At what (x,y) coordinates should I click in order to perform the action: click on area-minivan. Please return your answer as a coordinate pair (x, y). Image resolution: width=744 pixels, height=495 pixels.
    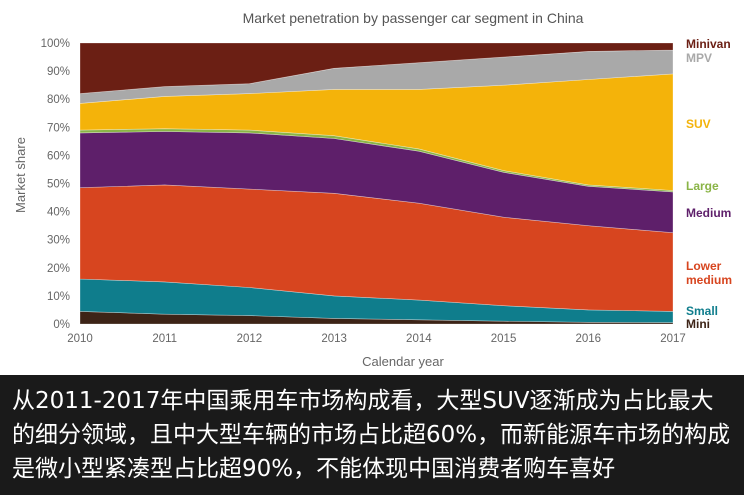
    Looking at the image, I should click on (376, 68).